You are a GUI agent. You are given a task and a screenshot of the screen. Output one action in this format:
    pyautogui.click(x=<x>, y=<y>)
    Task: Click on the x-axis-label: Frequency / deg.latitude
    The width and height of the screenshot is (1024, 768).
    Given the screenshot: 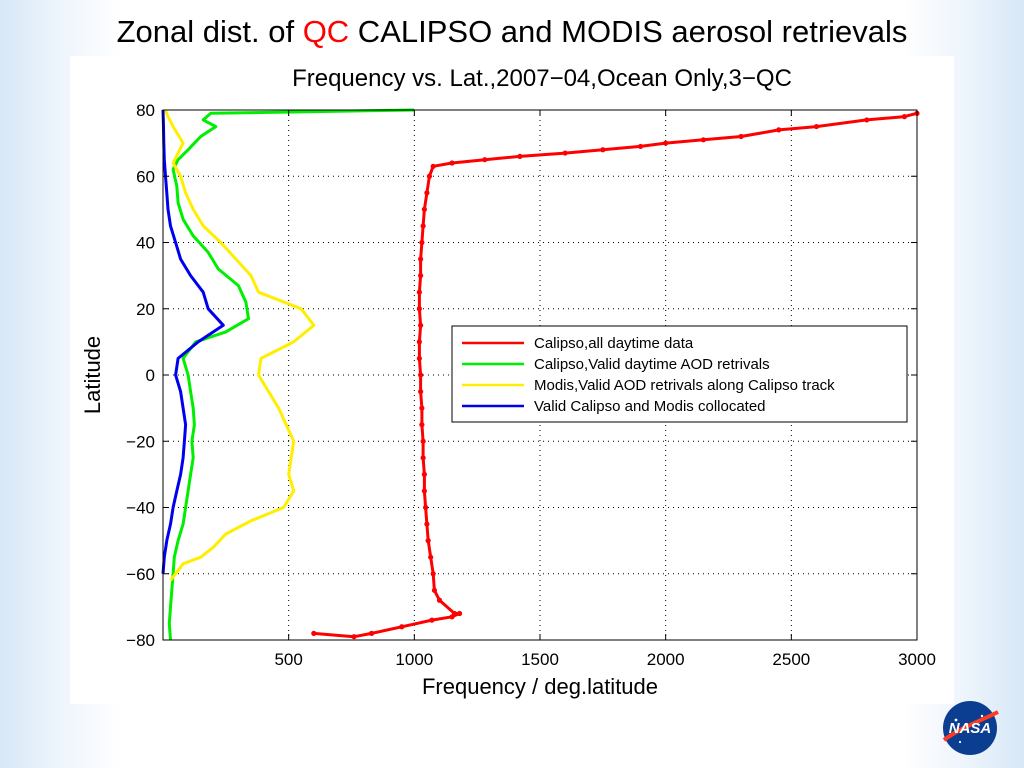 What is the action you would take?
    pyautogui.click(x=540, y=686)
    